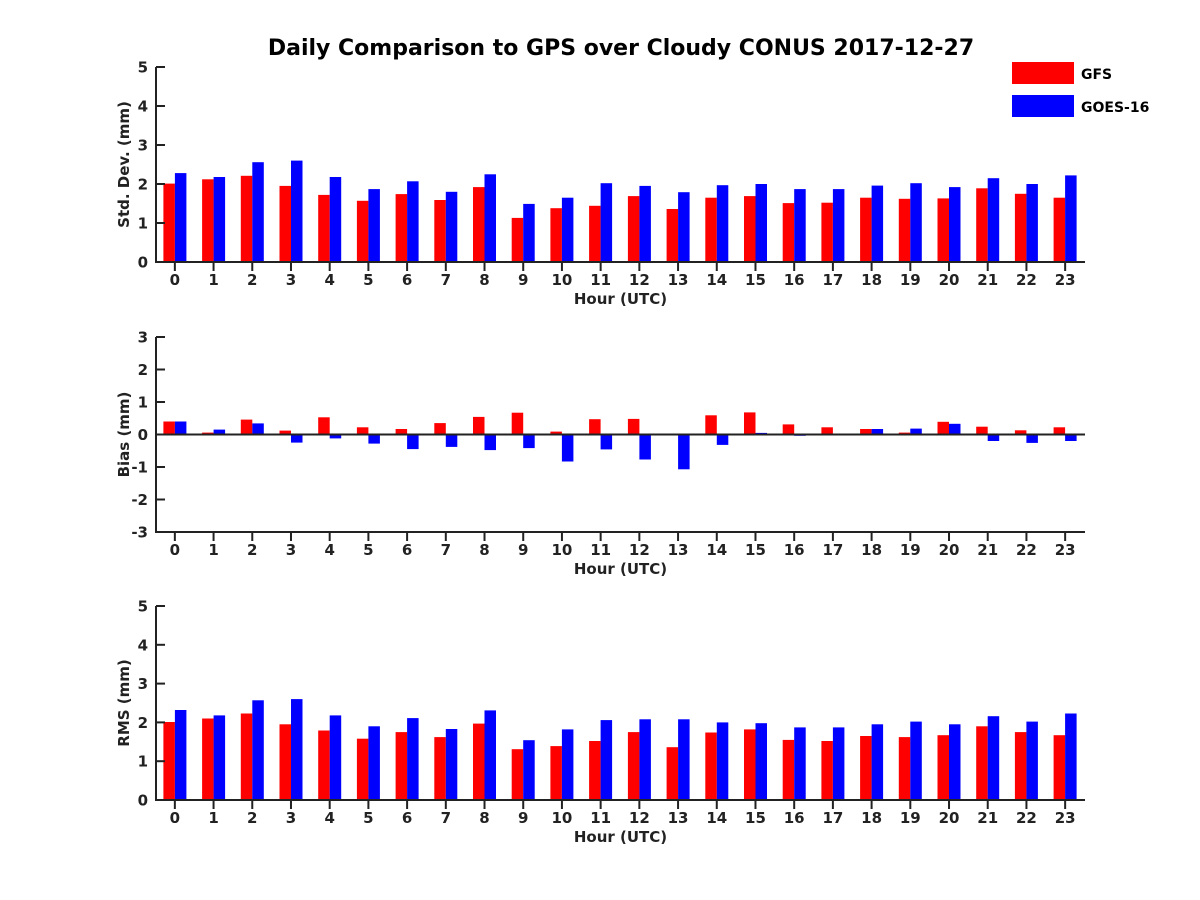 This screenshot has width=1200, height=900. I want to click on std-dev-x-tick-label: 7, so click(446, 280).